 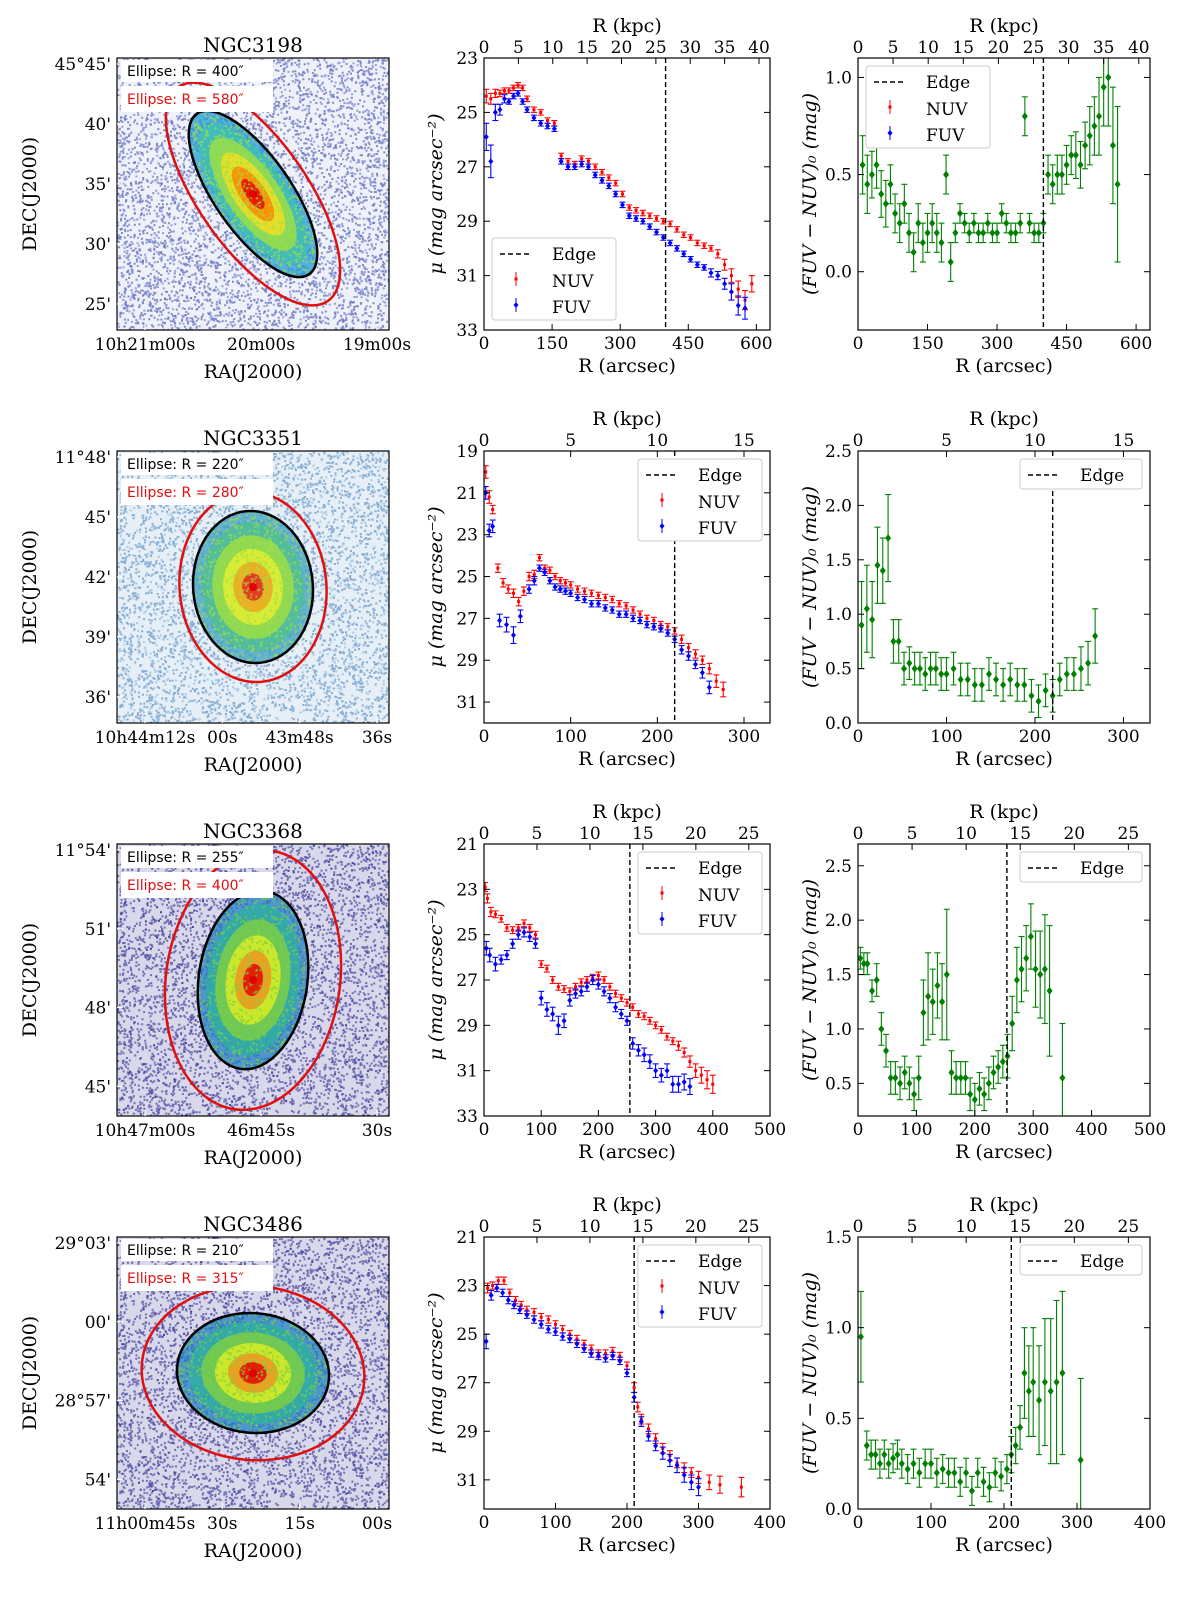 I want to click on y-tick-label: 33, so click(x=467, y=331).